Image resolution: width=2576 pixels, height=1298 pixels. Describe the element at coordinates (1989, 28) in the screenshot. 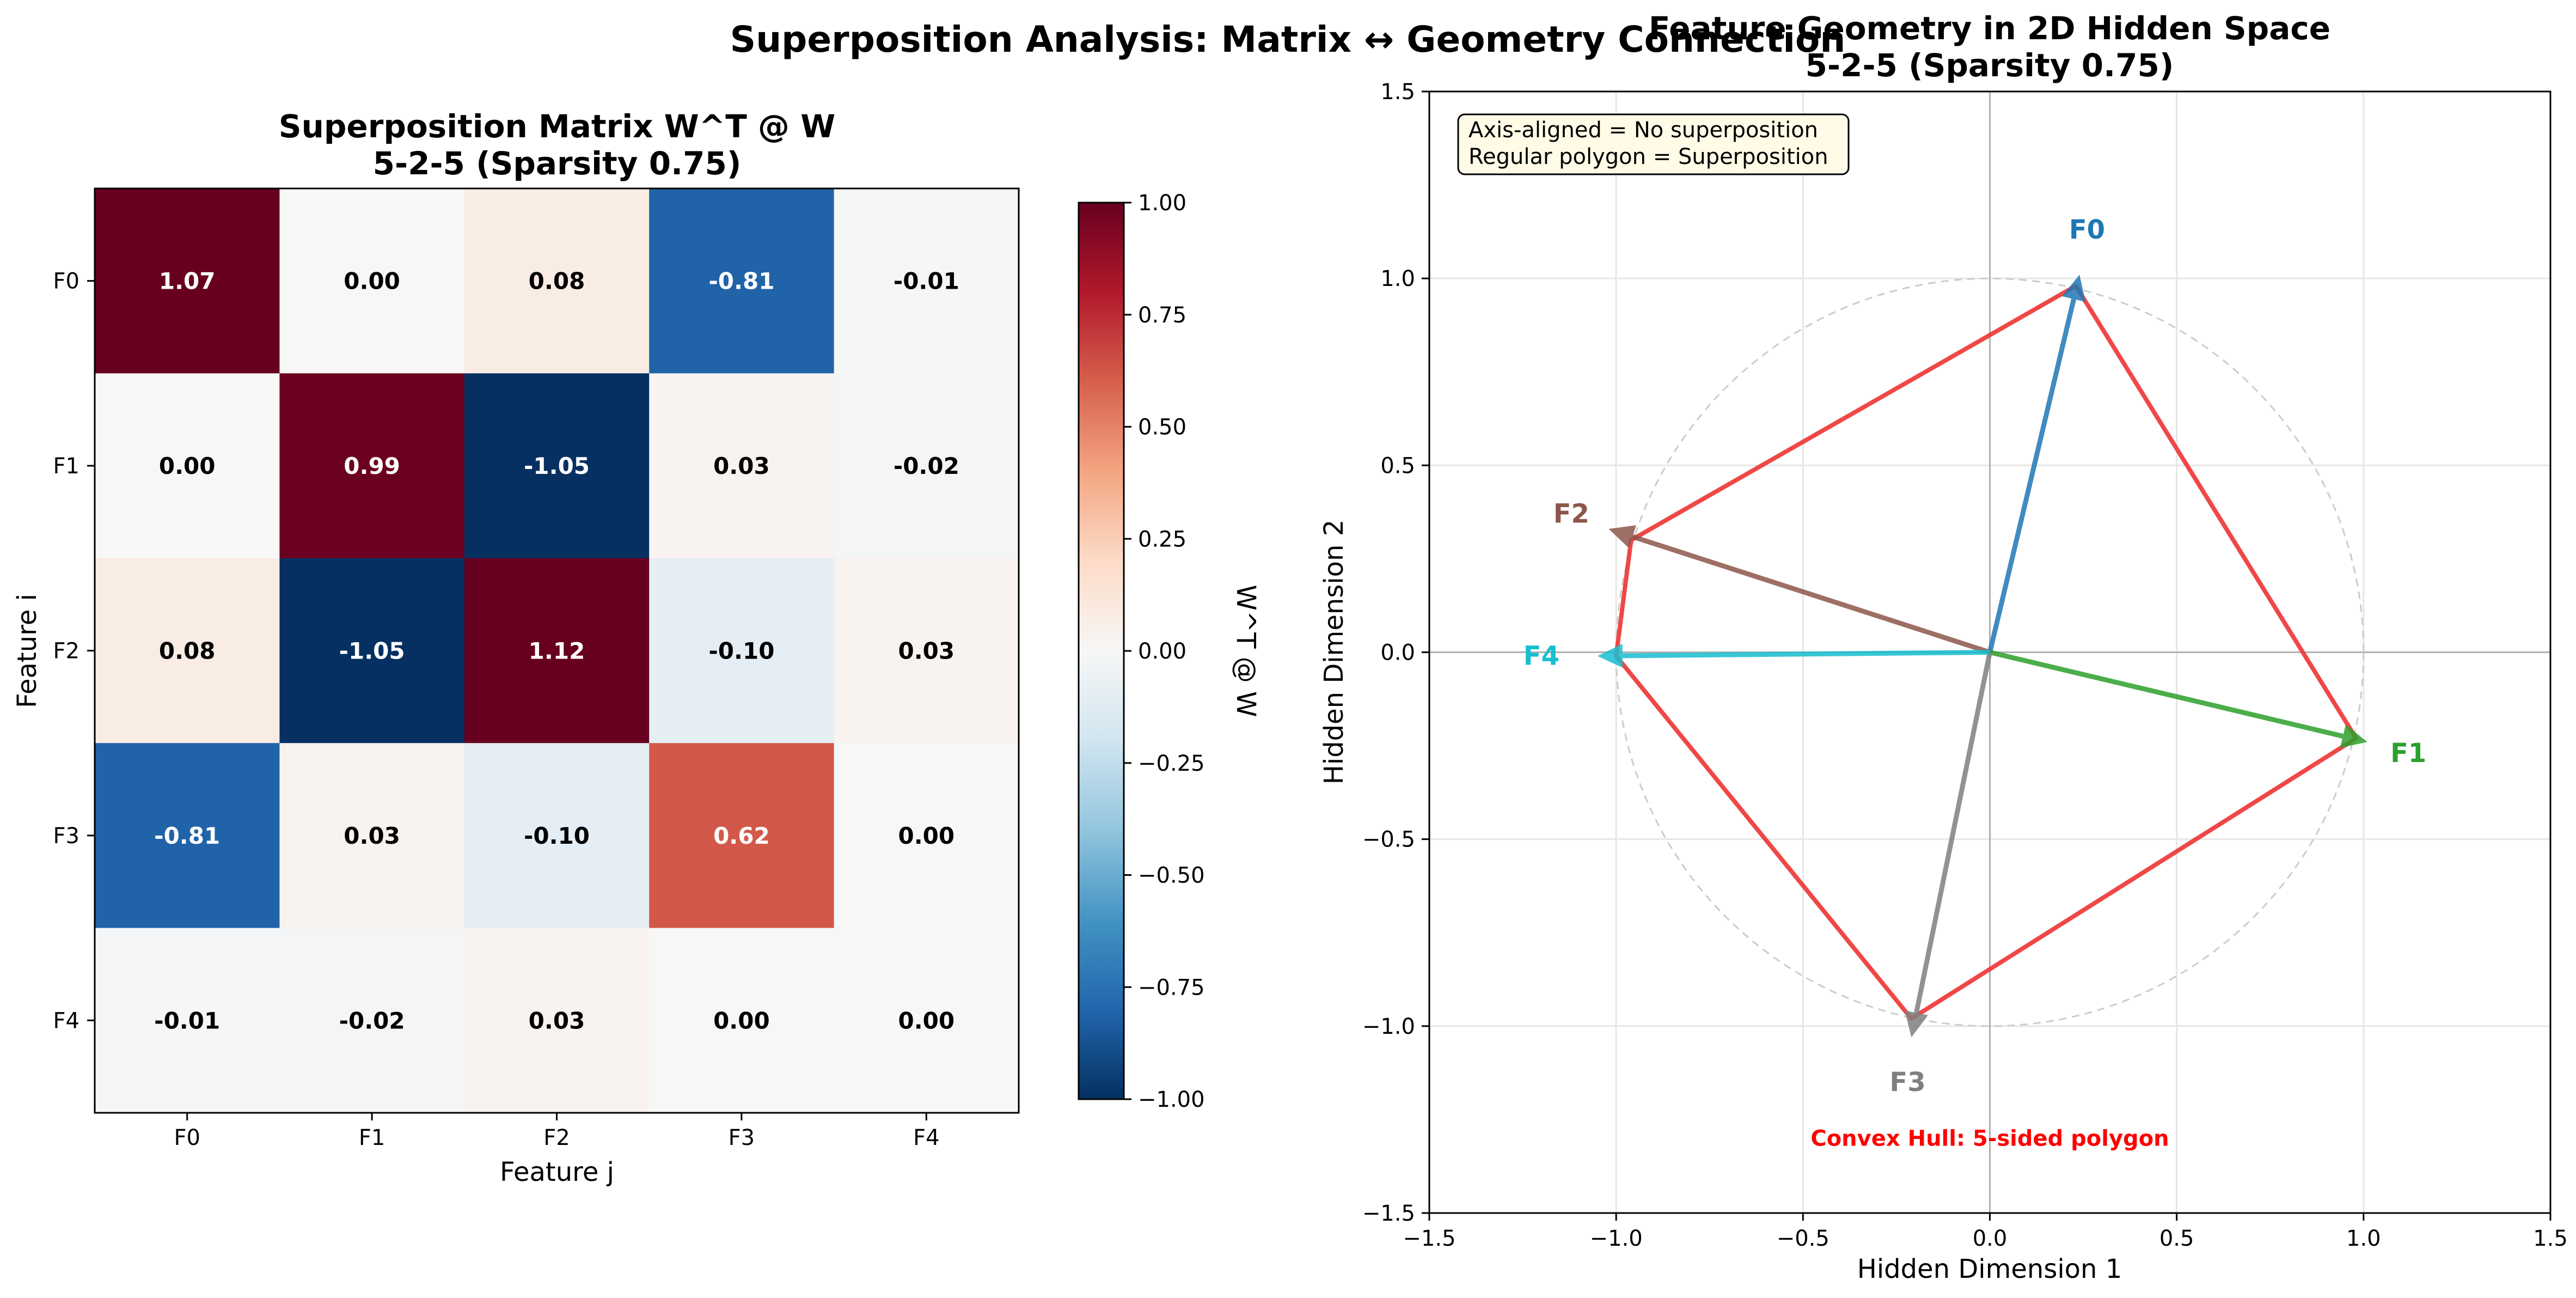

I see `geometry-title-line1: Feature Geometry in 2D Hidden Space` at that location.